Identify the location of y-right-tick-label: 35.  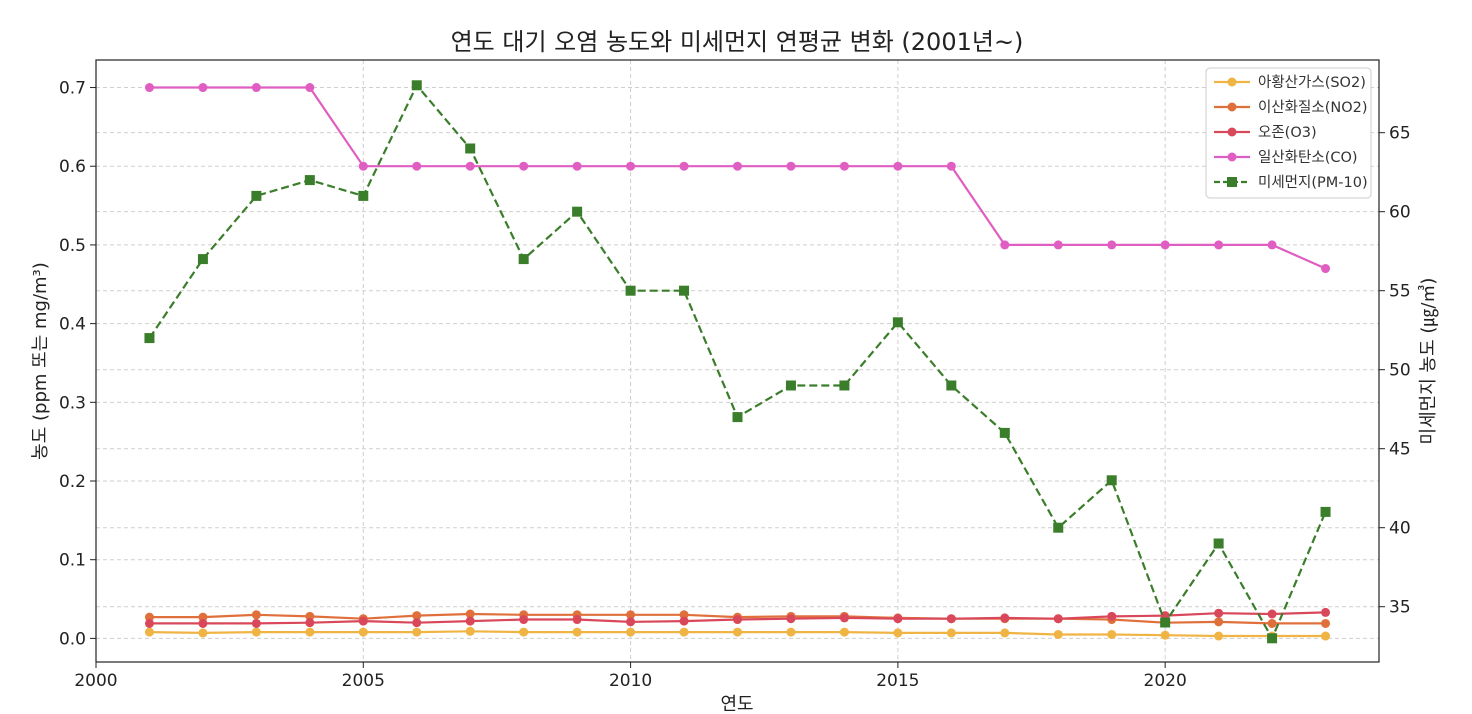
(1400, 608).